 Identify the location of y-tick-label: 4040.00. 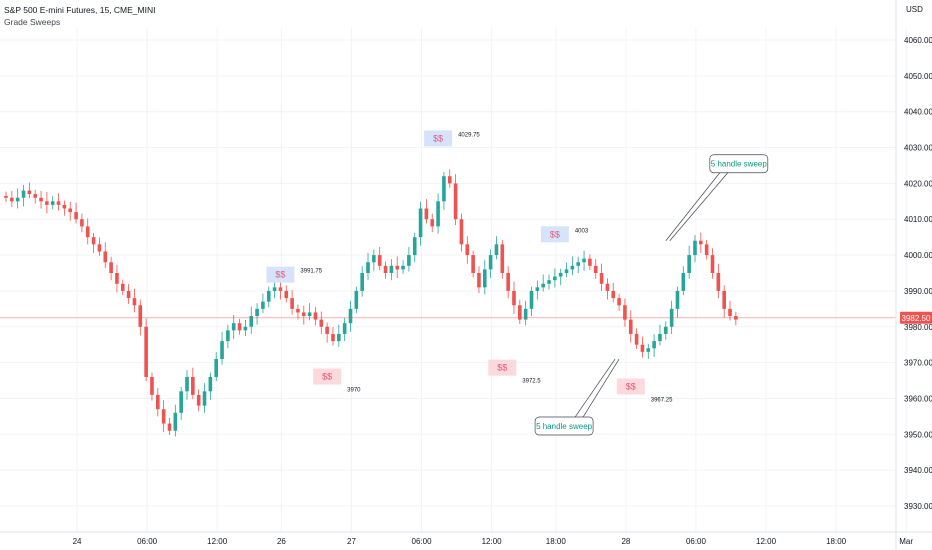
(918, 112).